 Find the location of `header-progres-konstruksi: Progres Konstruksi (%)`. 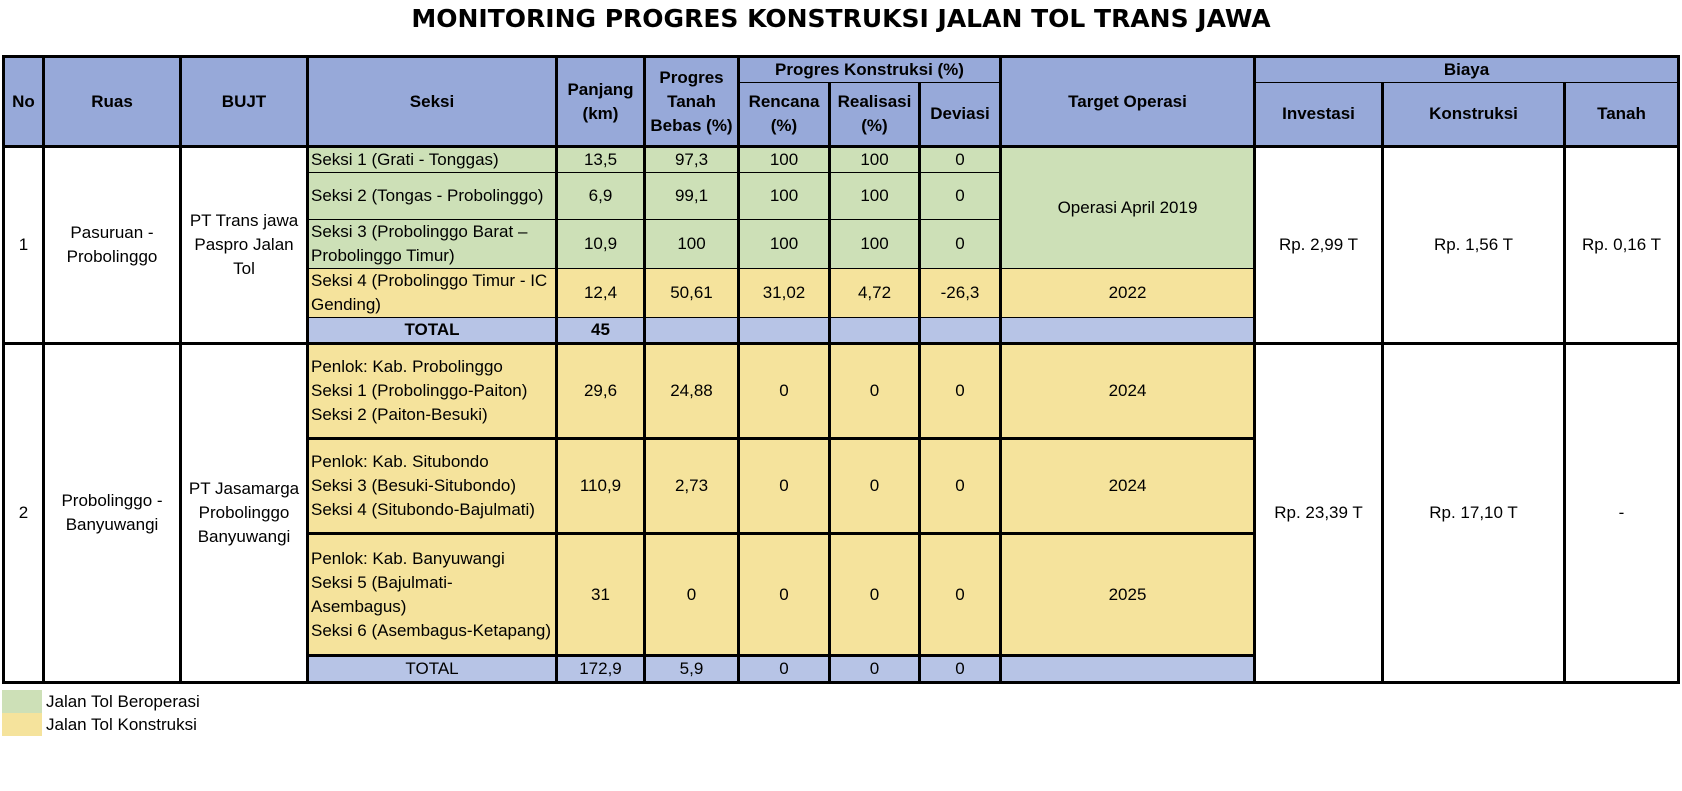

header-progres-konstruksi: Progres Konstruksi (%) is located at coordinates (870, 69).